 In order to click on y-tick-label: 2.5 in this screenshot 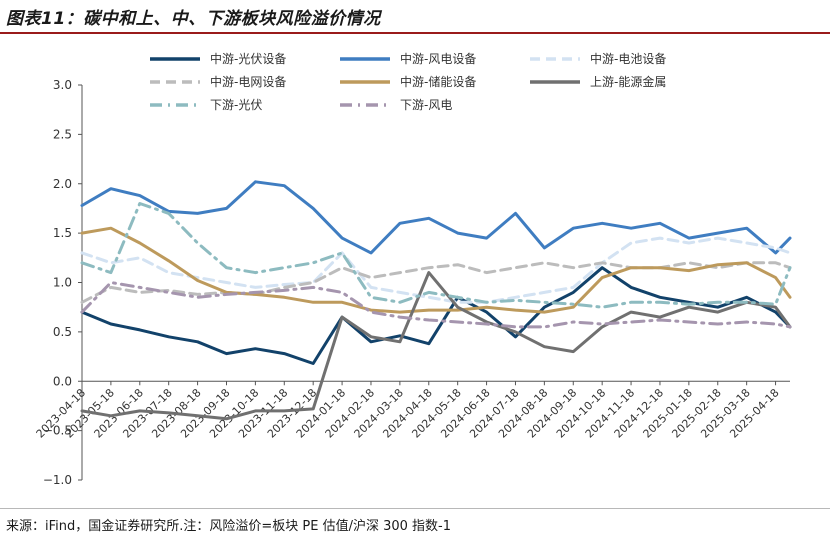, I will do `click(62, 134)`.